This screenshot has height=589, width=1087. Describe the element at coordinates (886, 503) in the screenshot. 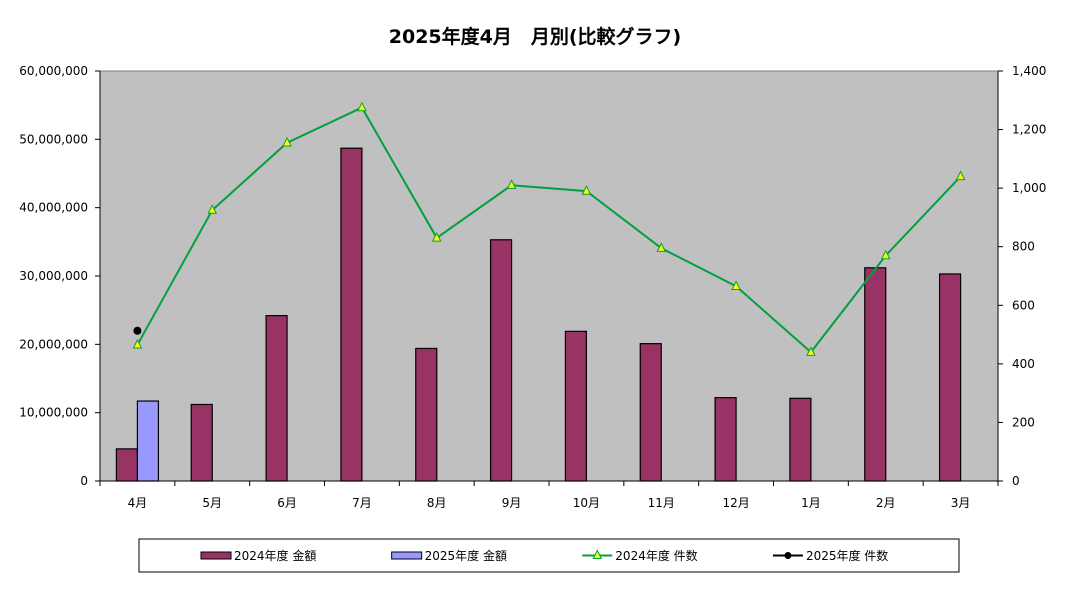

I see `x-axis-category-label: 2月` at that location.